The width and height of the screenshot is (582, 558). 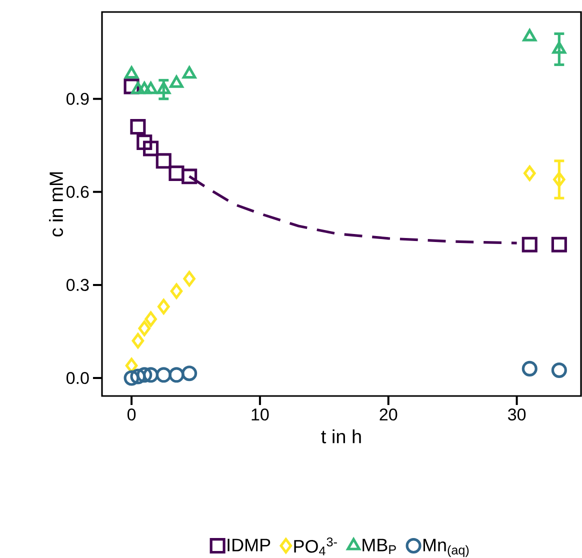 What do you see at coordinates (131, 414) in the screenshot?
I see `x-tick-label: 0` at bounding box center [131, 414].